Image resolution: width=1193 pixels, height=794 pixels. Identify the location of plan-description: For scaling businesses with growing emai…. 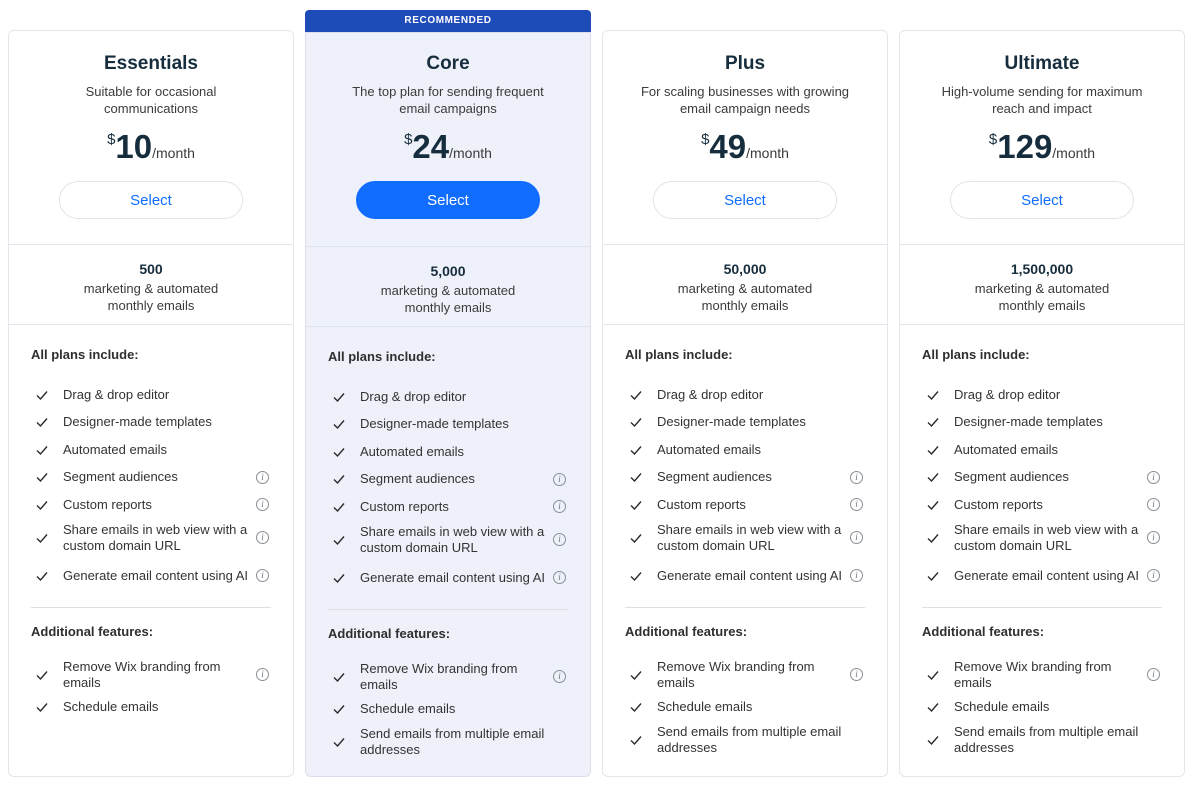
(745, 100).